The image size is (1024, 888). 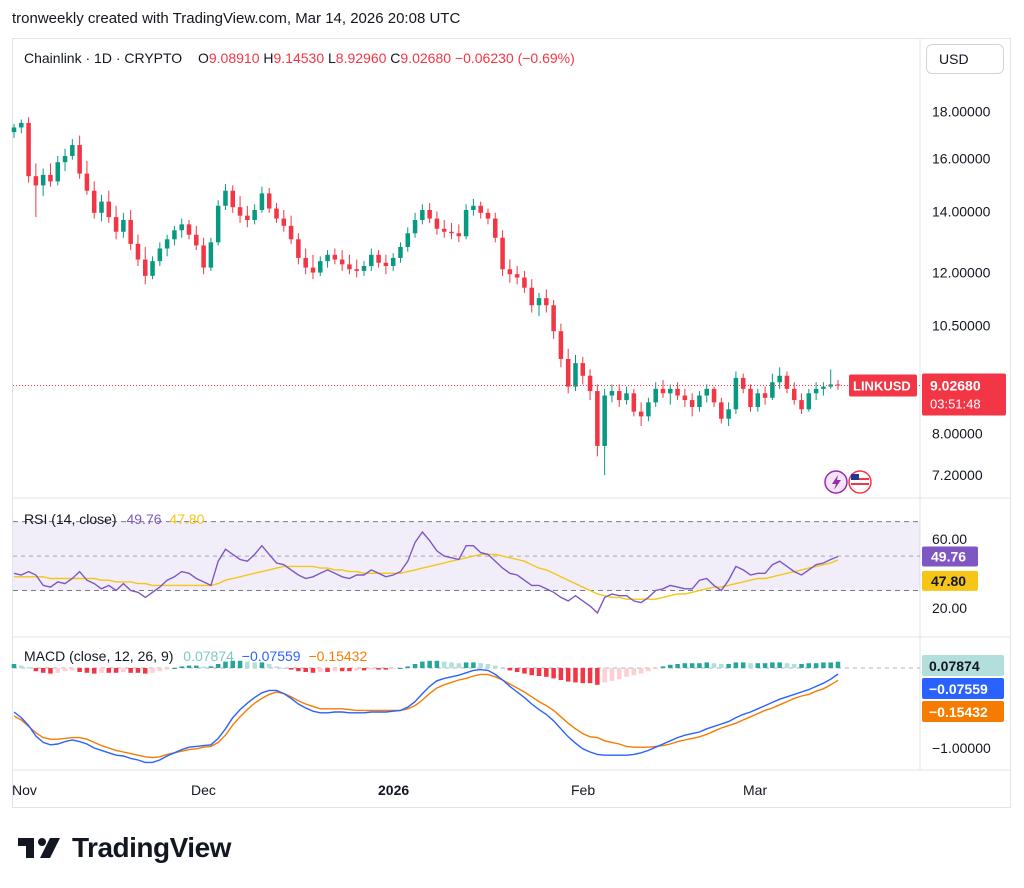 I want to click on lightning-icon-glyph, so click(x=836, y=482).